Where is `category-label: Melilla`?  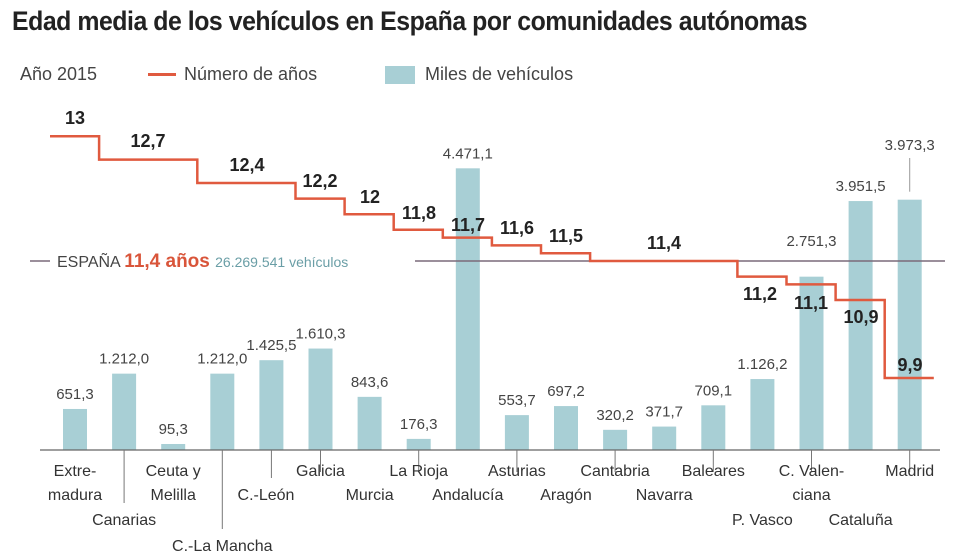
category-label: Melilla is located at coordinates (173, 495).